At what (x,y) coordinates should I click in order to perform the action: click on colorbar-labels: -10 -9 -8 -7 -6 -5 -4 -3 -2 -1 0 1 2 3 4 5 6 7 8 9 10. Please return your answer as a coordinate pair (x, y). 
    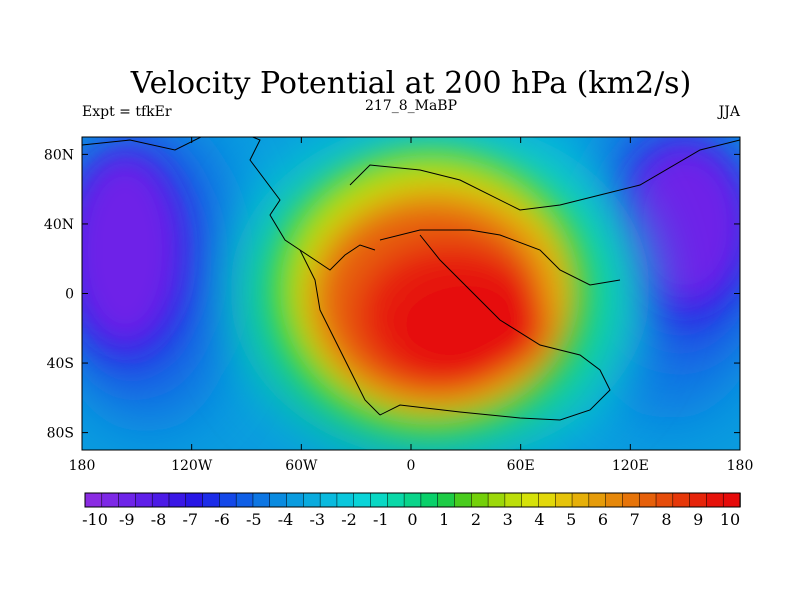
    Looking at the image, I should click on (411, 519).